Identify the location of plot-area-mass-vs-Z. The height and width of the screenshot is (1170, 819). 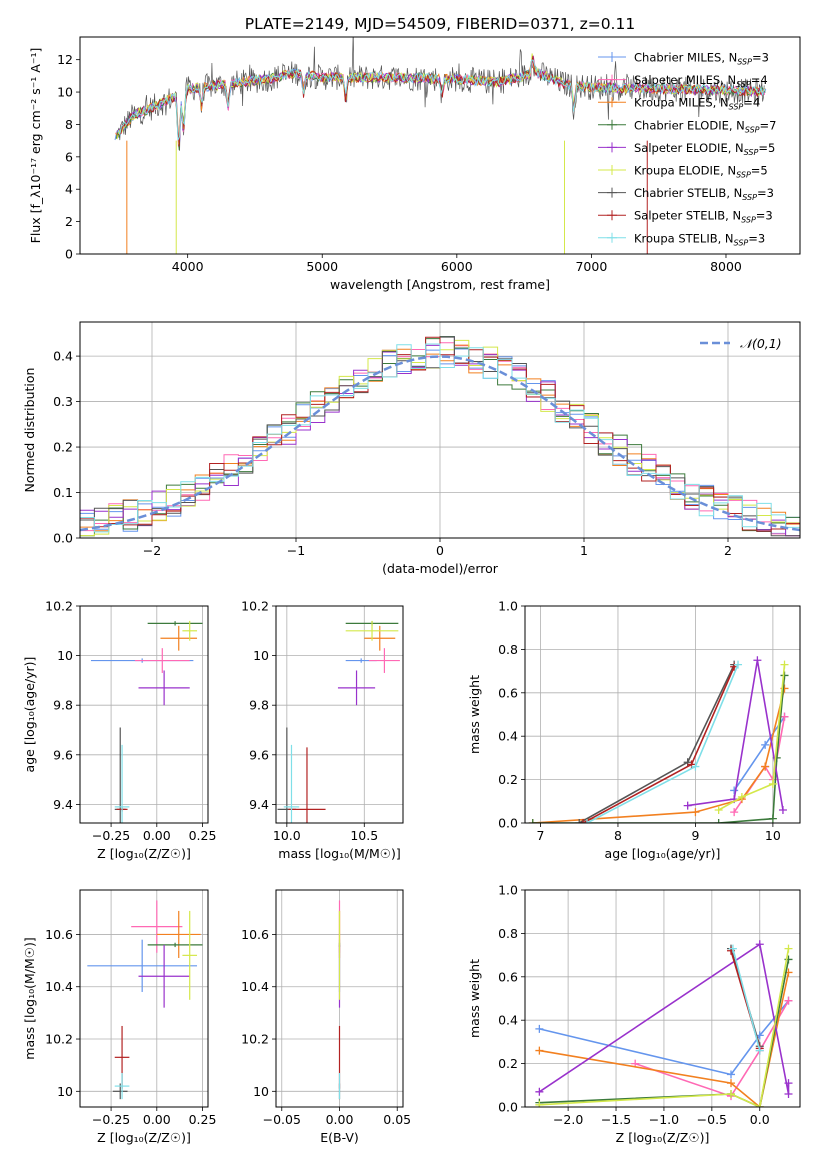
(145, 1000).